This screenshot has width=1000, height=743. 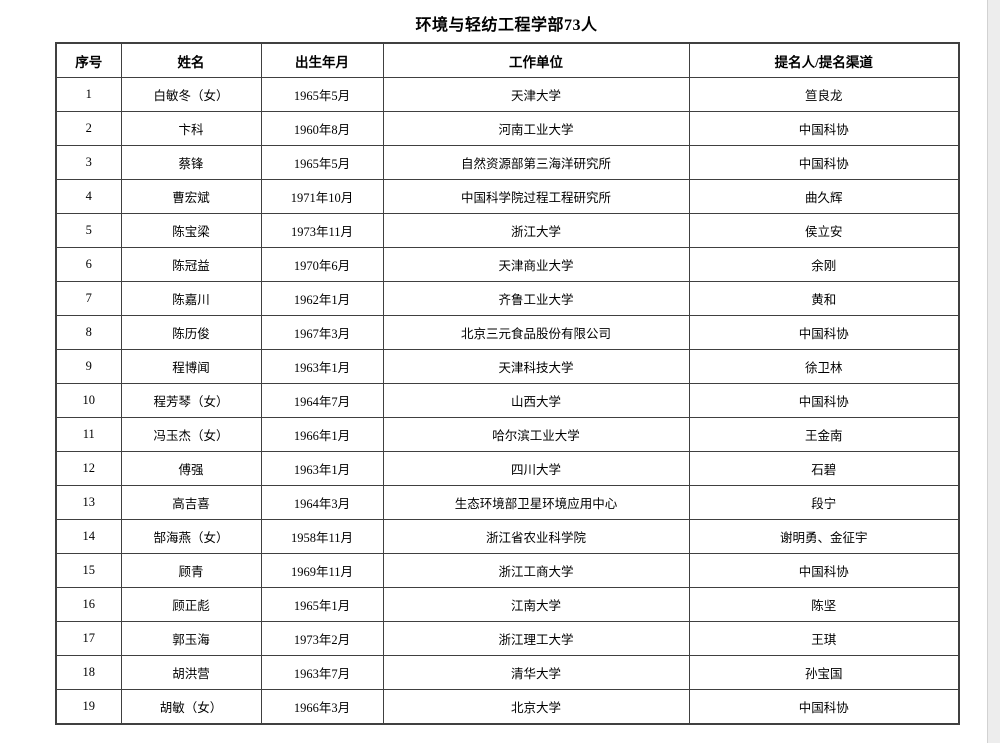 What do you see at coordinates (191, 196) in the screenshot?
I see `table-cell: 曹宏斌` at bounding box center [191, 196].